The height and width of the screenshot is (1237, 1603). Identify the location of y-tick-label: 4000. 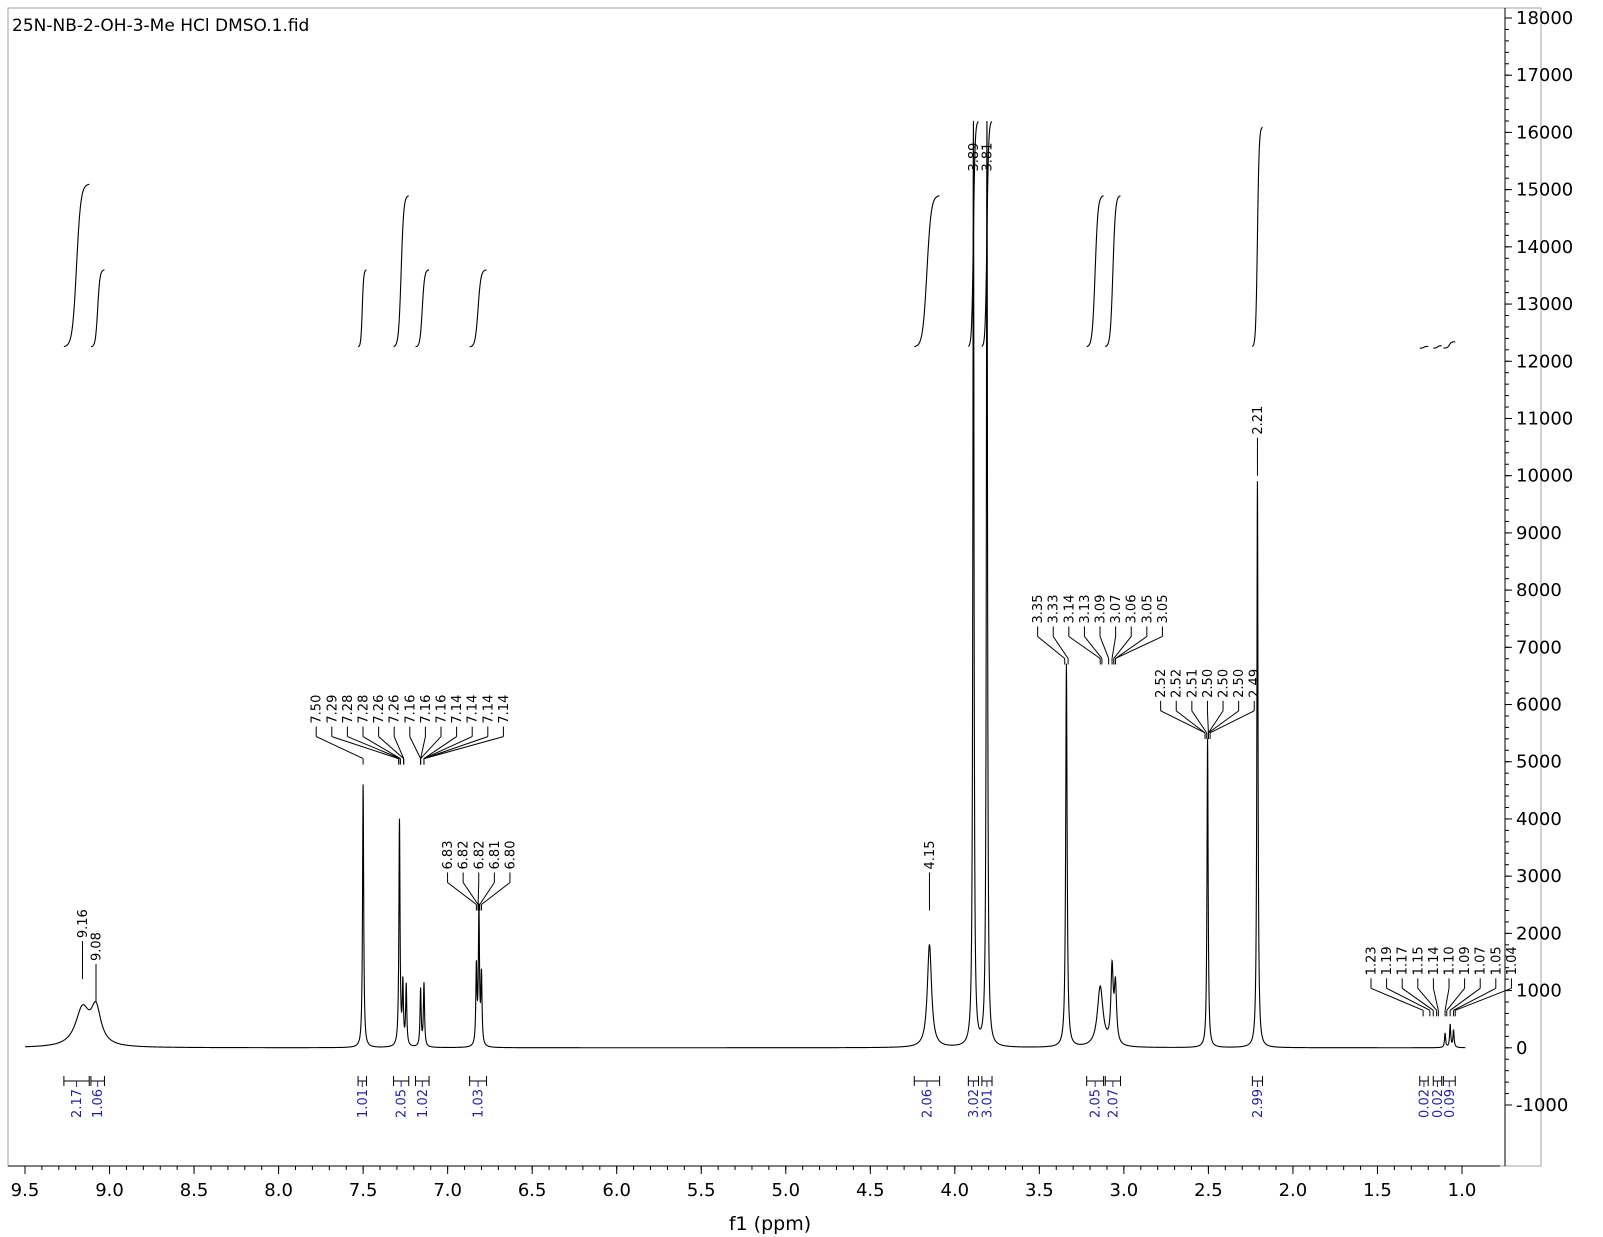
(1539, 819).